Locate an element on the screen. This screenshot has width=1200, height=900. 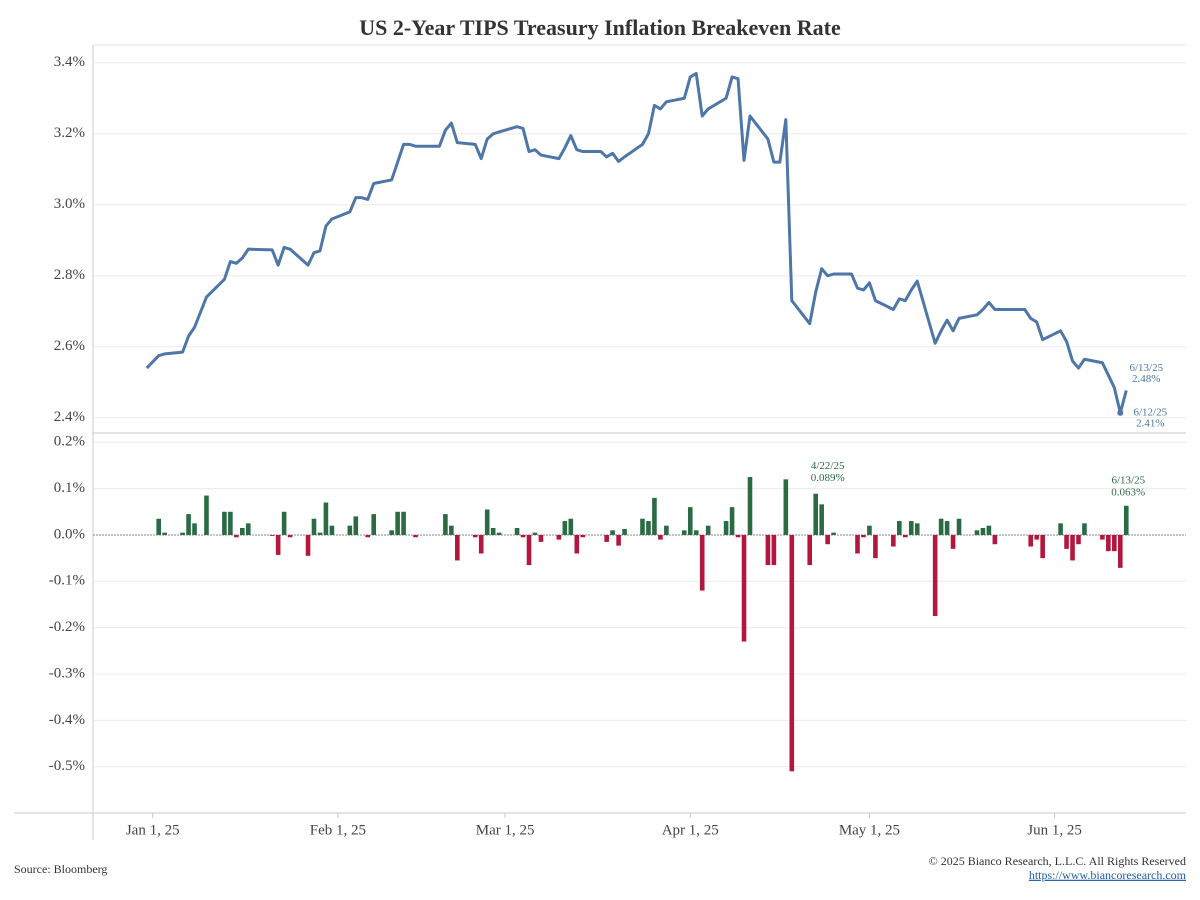
y-tick-label: -0.5% is located at coordinates (67, 766).